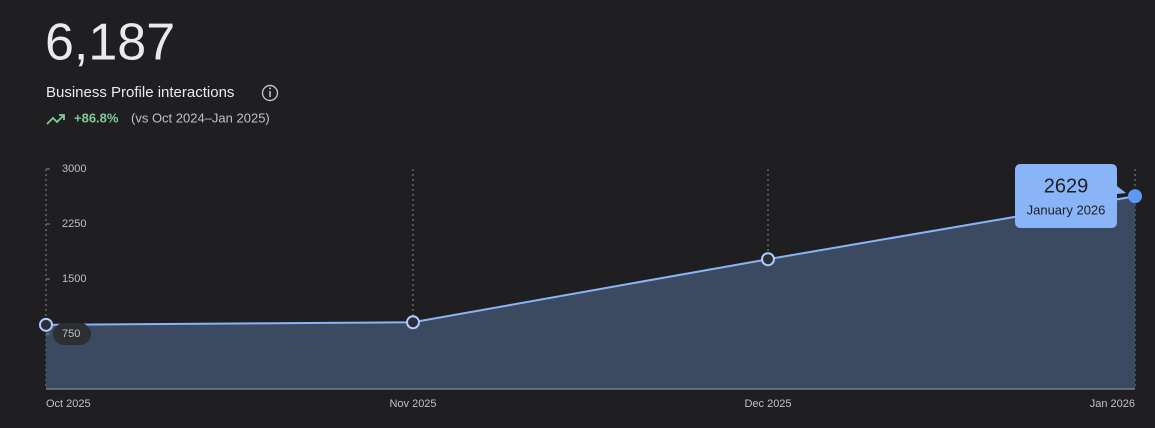 This screenshot has height=428, width=1155. I want to click on tooltip-label: January 2026, so click(1066, 209).